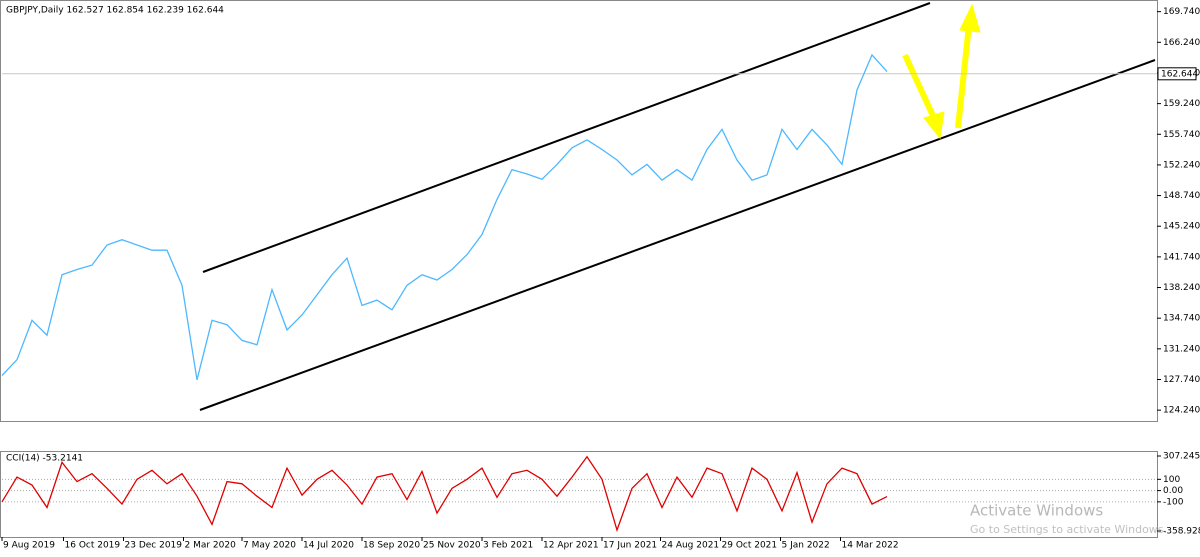 The height and width of the screenshot is (557, 1200). Describe the element at coordinates (963, 76) in the screenshot. I see `arrow-up` at that location.